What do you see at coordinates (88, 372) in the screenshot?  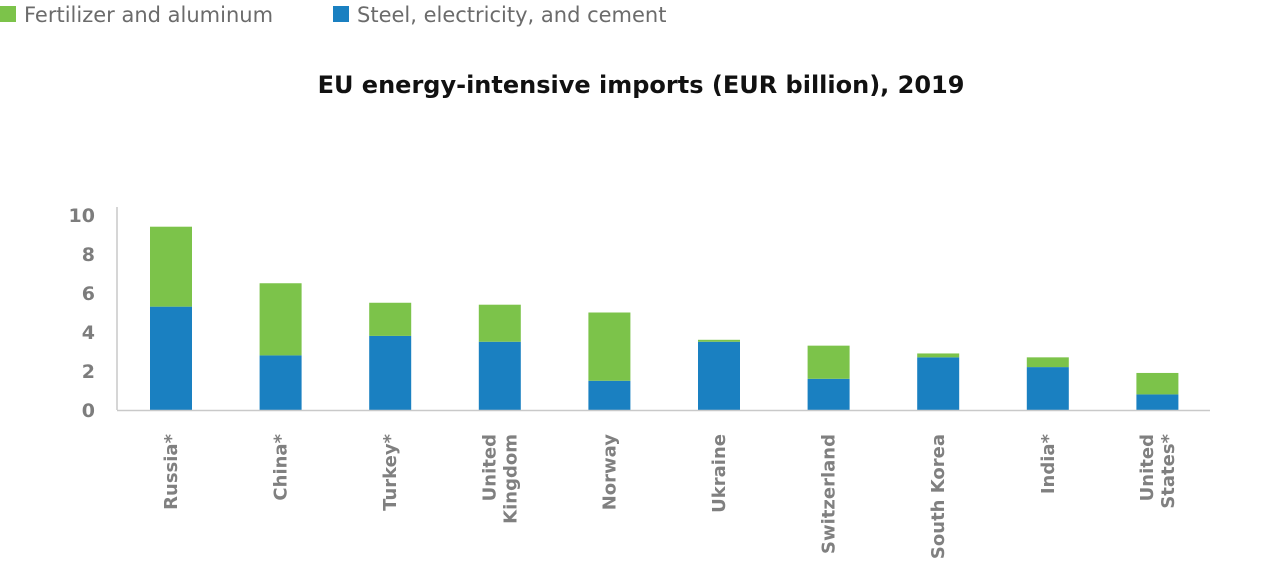 I see `y-tick-label: 2` at bounding box center [88, 372].